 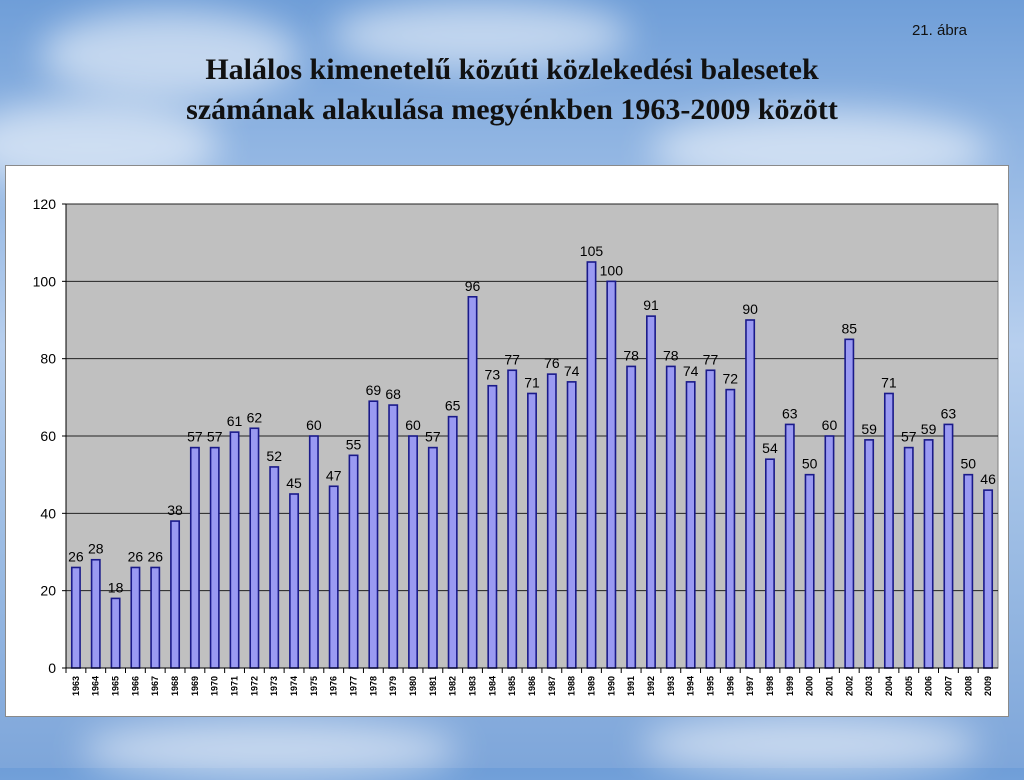 What do you see at coordinates (453, 406) in the screenshot?
I see `data-label: 65` at bounding box center [453, 406].